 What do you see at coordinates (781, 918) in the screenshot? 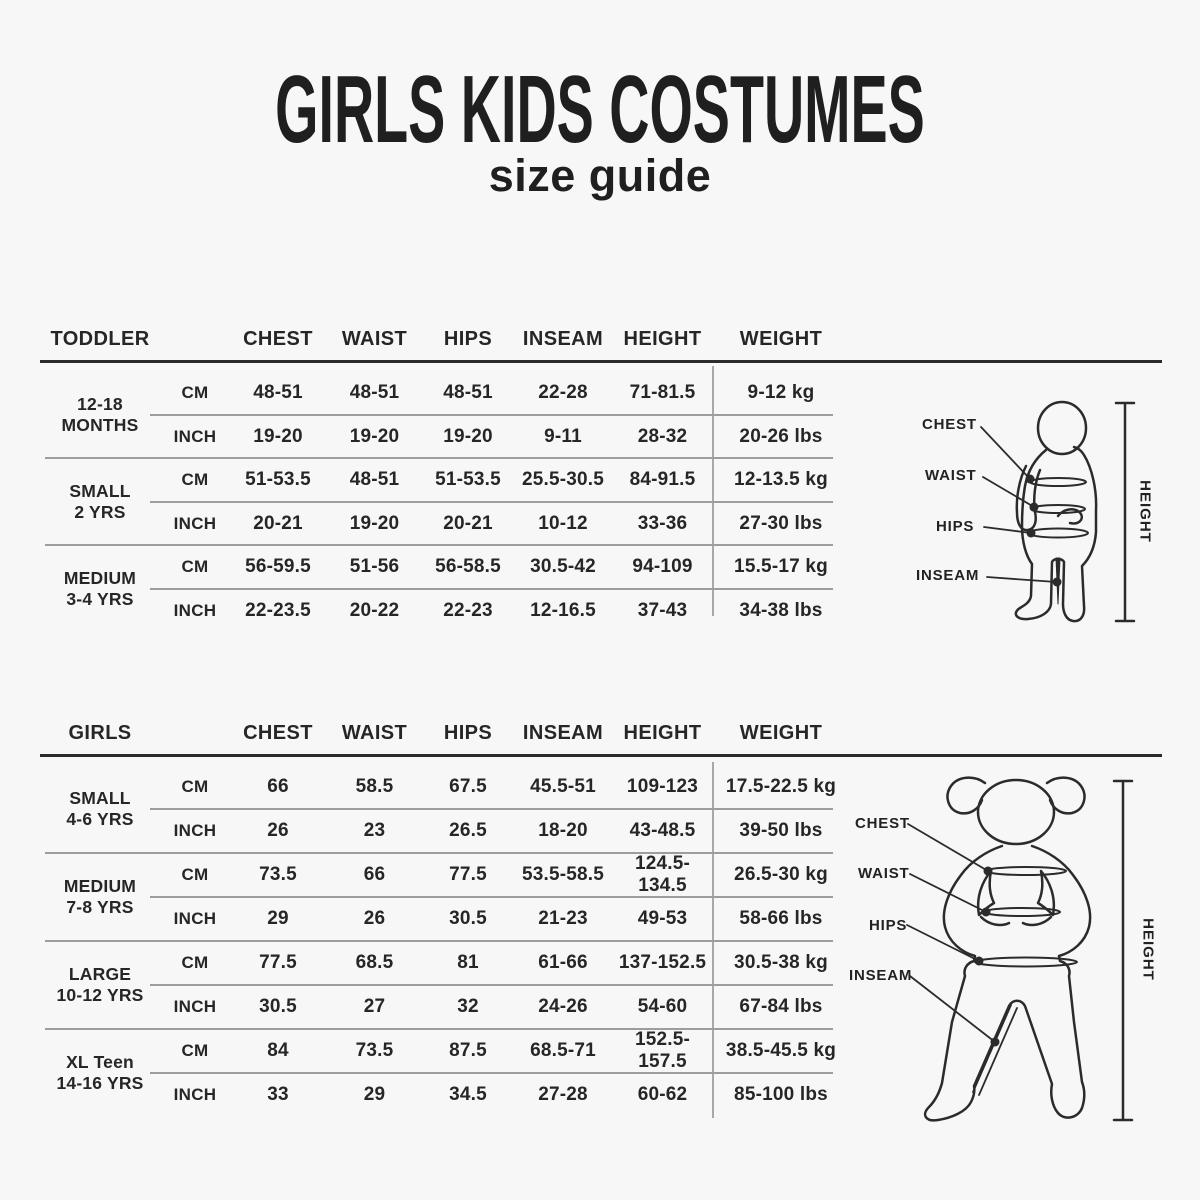
I see `cell-weight-lbs: 58-66 lbs` at bounding box center [781, 918].